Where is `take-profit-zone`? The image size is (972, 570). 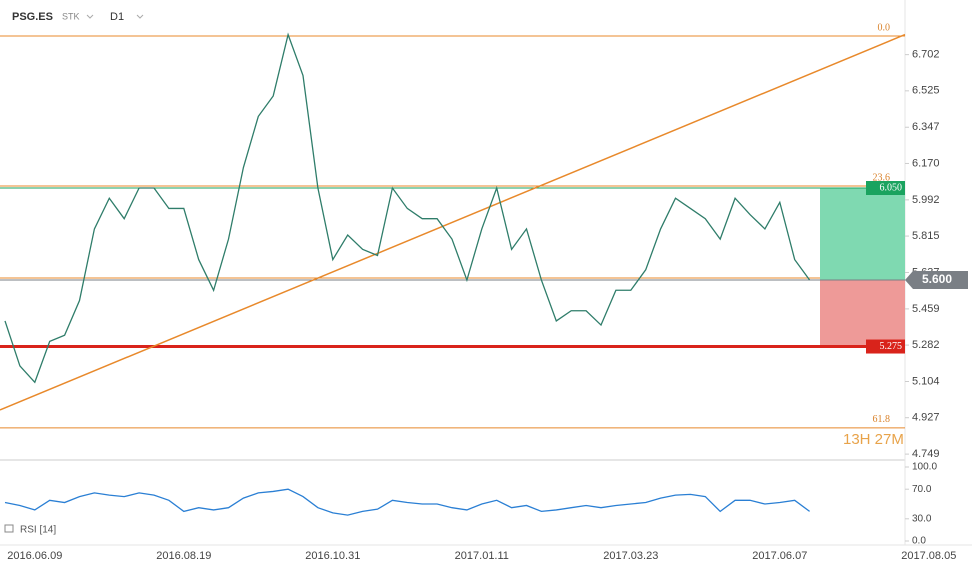
take-profit-zone is located at coordinates (862, 234).